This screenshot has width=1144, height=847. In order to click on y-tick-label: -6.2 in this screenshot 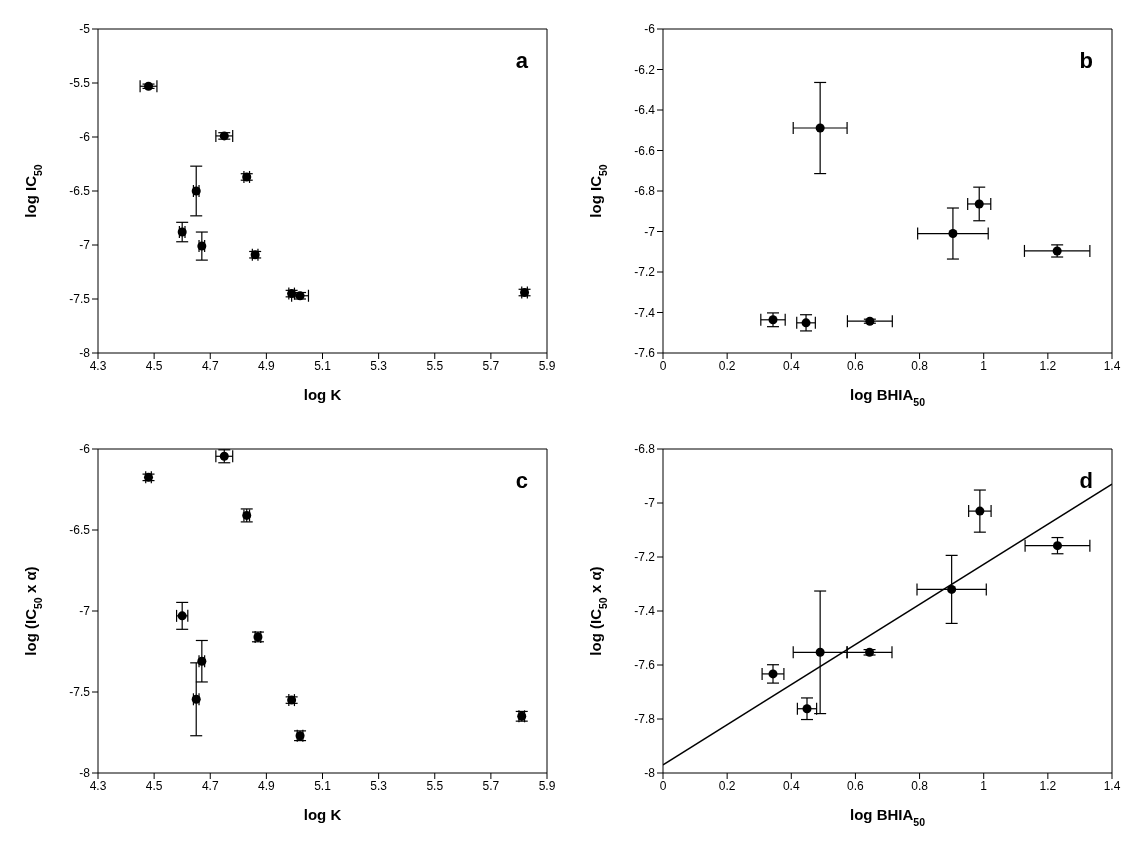, I will do `click(645, 69)`.